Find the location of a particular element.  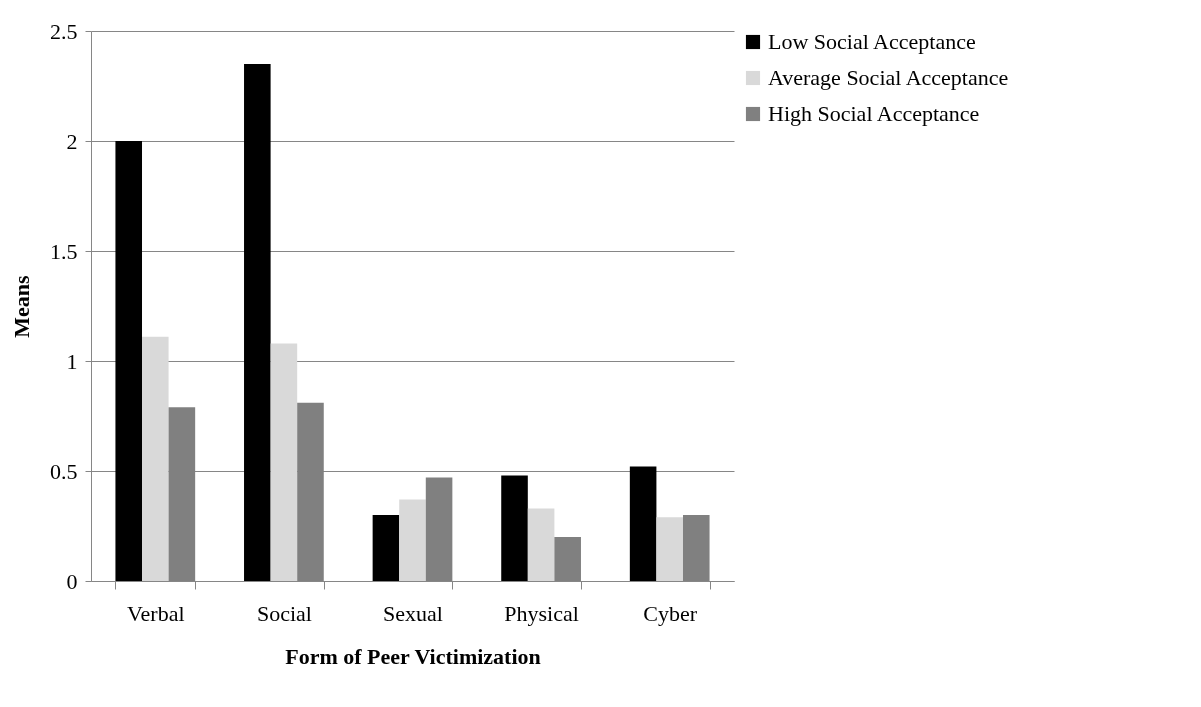

y-tick-label: 1 is located at coordinates (72, 361).